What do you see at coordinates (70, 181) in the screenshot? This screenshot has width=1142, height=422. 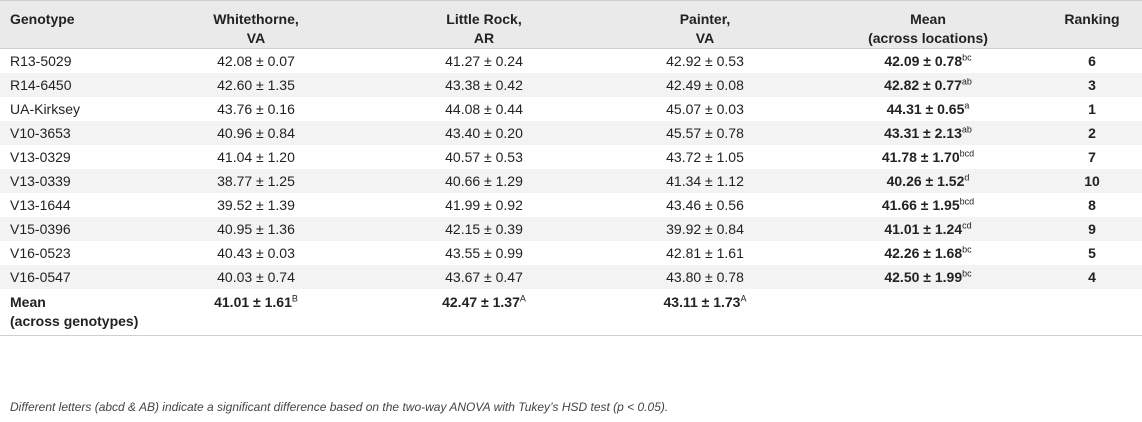 I see `cell-genotype: V13-0339` at bounding box center [70, 181].